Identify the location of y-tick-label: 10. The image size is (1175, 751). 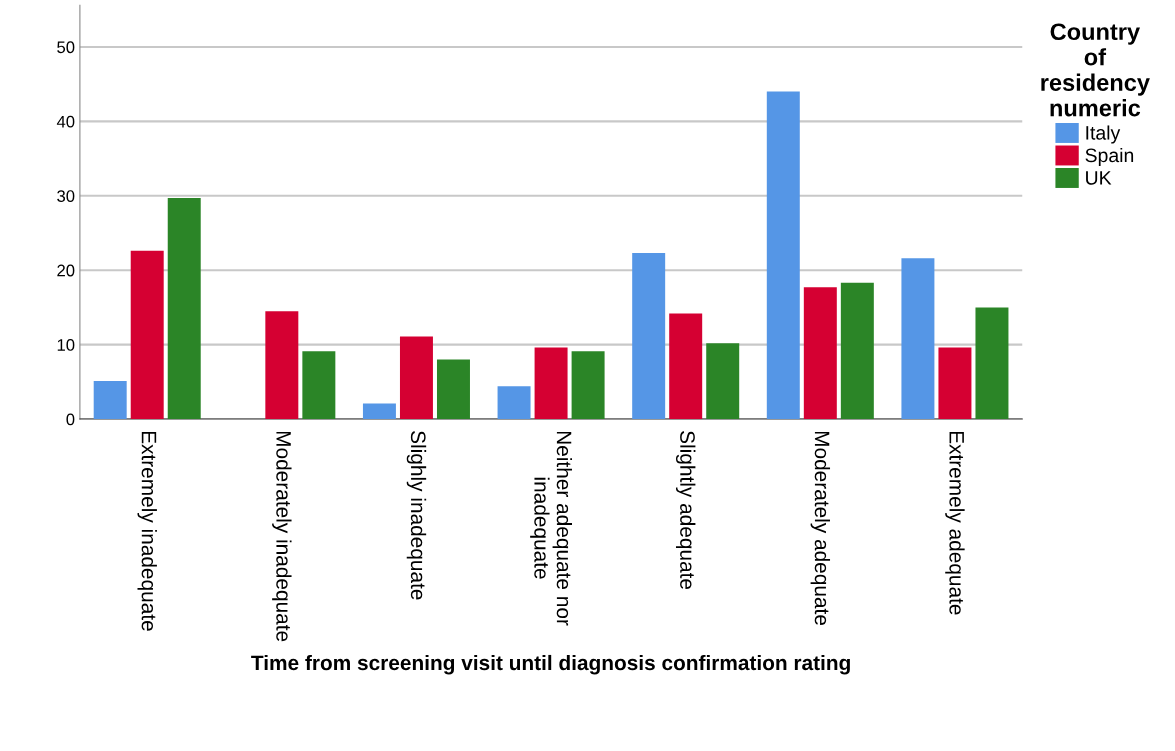
(66, 345).